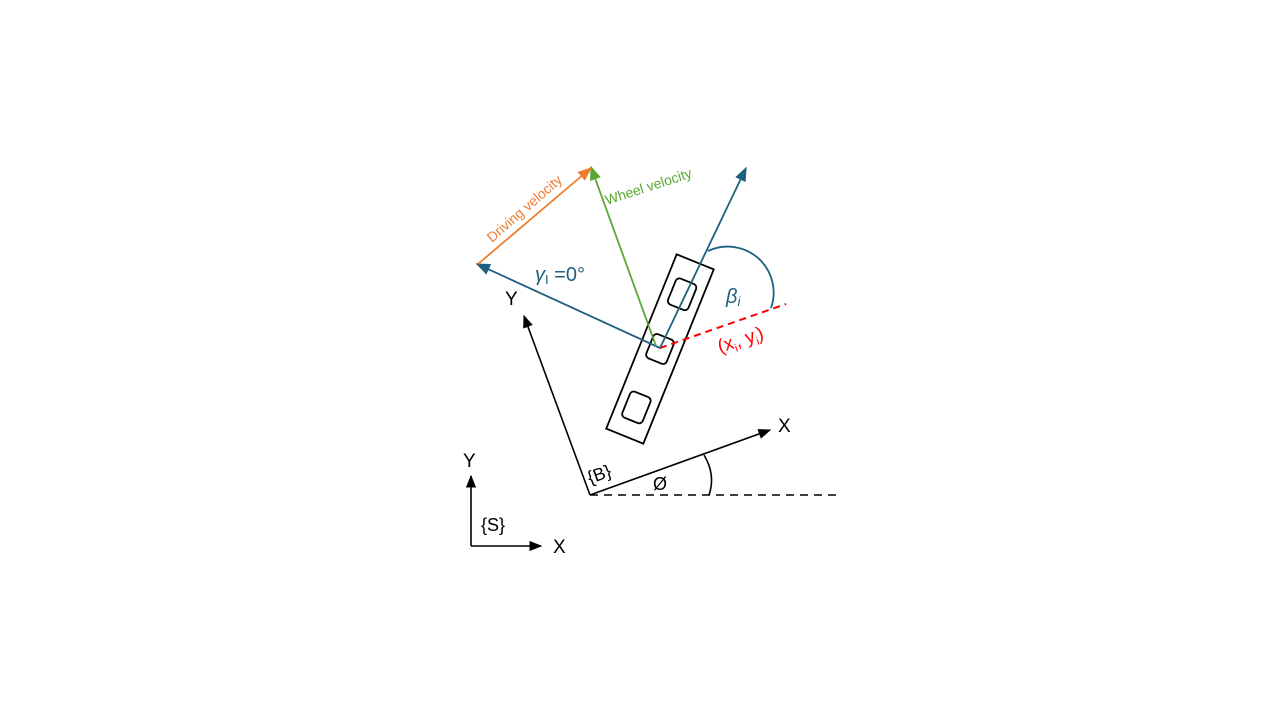 Image resolution: width=1280 pixels, height=725 pixels. Describe the element at coordinates (511, 299) in the screenshot. I see `b-frame-y-label: Y` at that location.